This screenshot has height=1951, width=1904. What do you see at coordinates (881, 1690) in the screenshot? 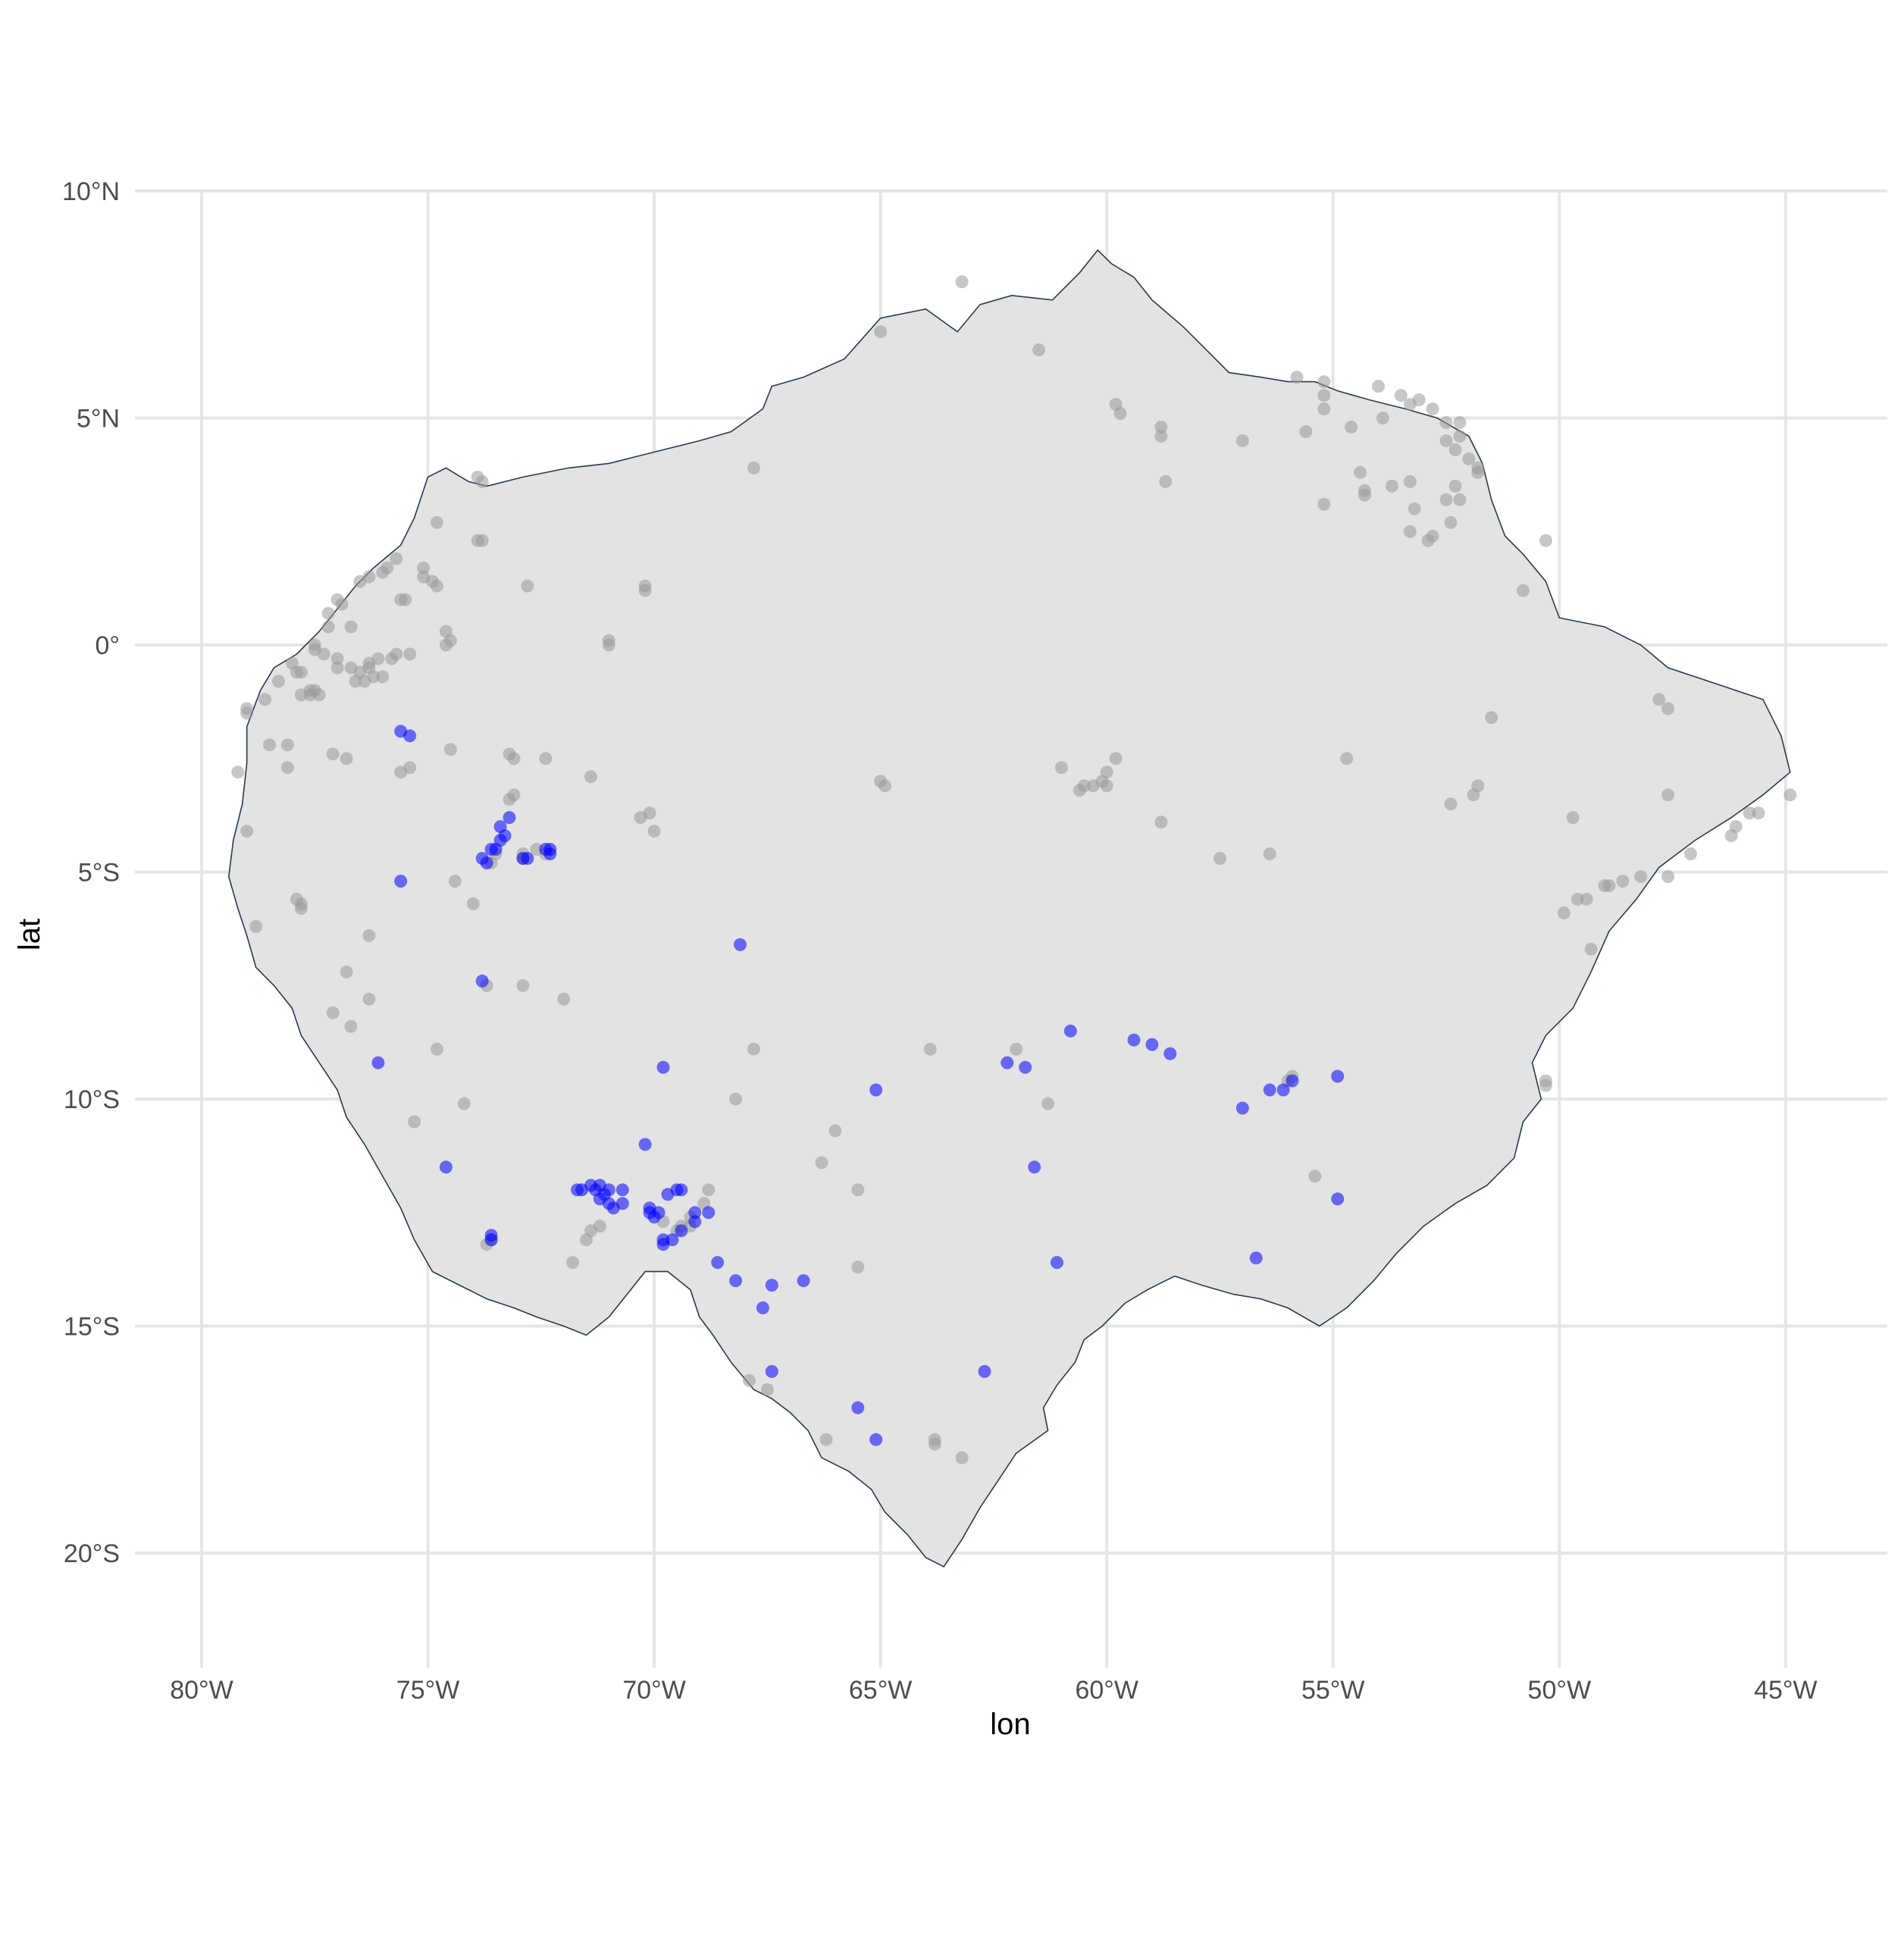
I see `x-tick-label-3: 65°W` at bounding box center [881, 1690].